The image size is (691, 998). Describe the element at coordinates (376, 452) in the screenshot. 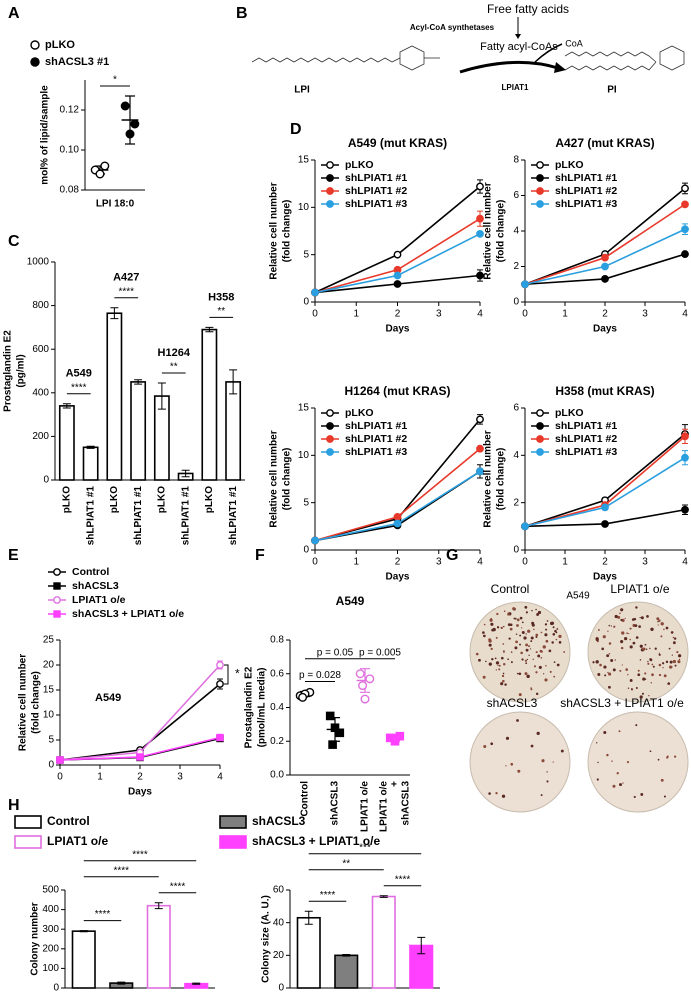

I see `legend-label: shLPIAT1 #3` at that location.